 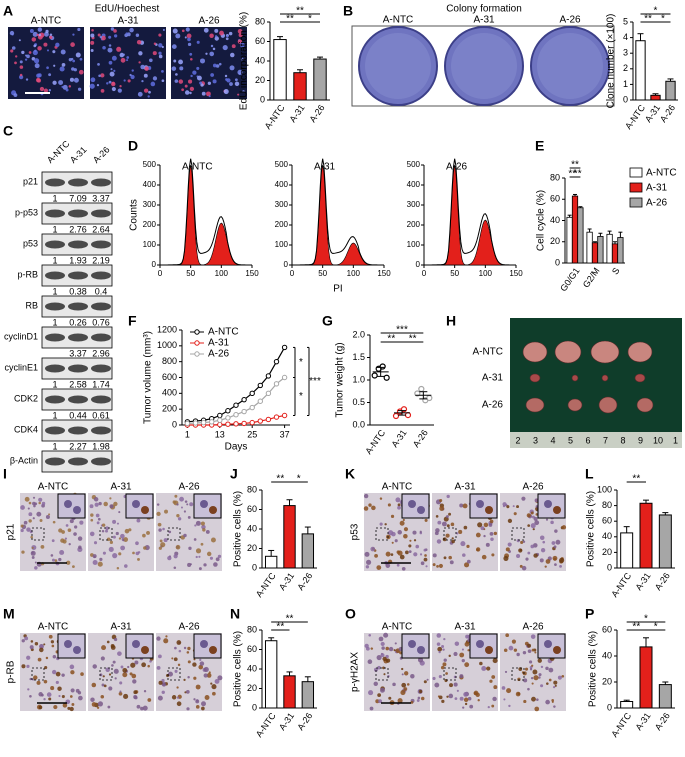 I want to click on y-tick-label: 80, so click(x=607, y=505).